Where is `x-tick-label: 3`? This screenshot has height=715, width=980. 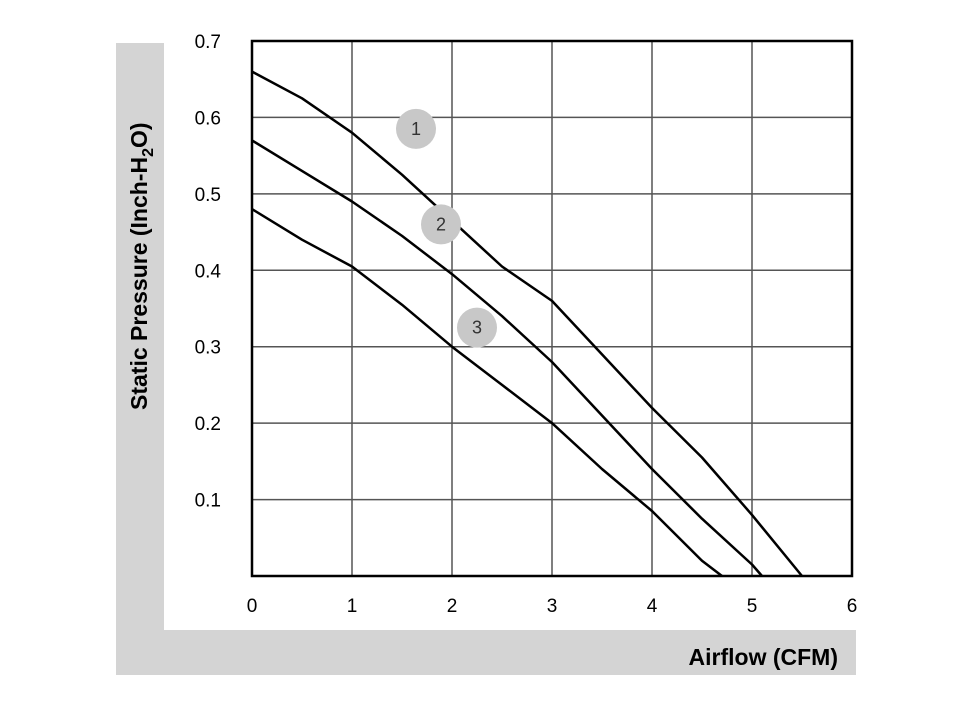 x-tick-label: 3 is located at coordinates (552, 606).